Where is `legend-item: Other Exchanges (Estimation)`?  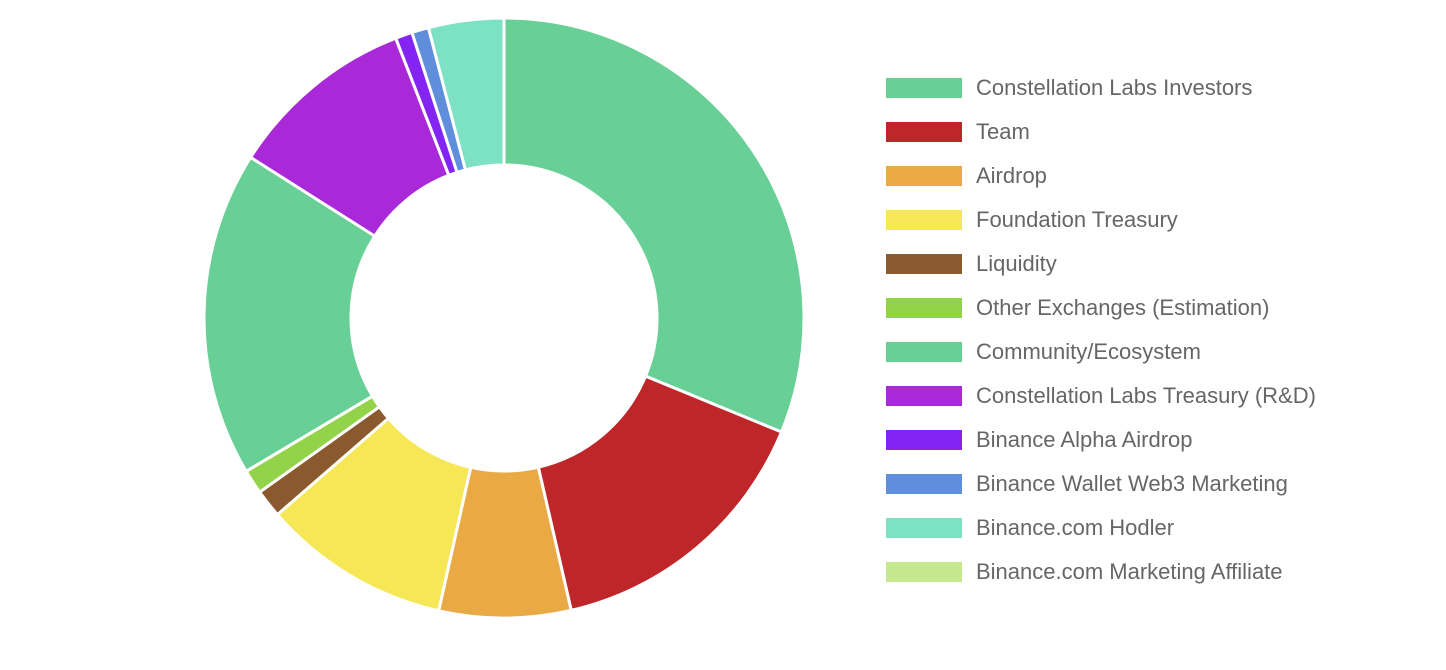
legend-item: Other Exchanges (Estimation) is located at coordinates (1156, 308).